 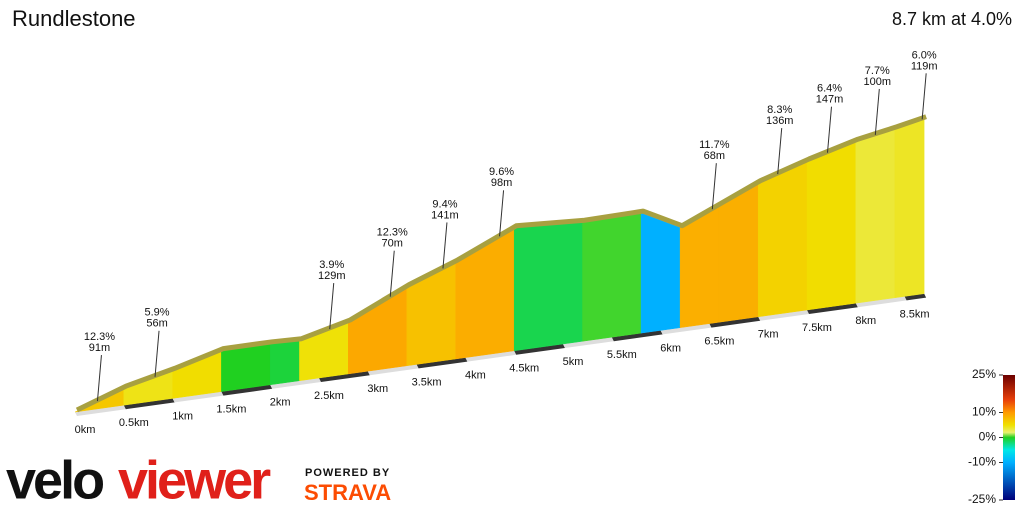 I want to click on climb-gradient: 11.7%, so click(x=714, y=145).